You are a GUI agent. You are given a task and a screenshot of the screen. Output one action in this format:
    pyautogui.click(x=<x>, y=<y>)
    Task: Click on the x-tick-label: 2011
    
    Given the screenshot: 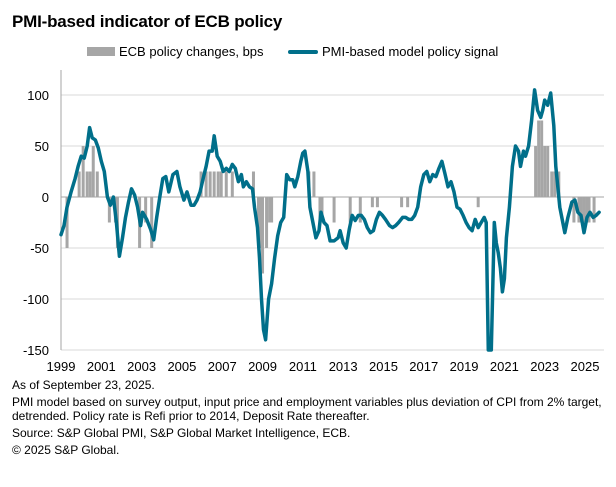 What is the action you would take?
    pyautogui.click(x=303, y=366)
    